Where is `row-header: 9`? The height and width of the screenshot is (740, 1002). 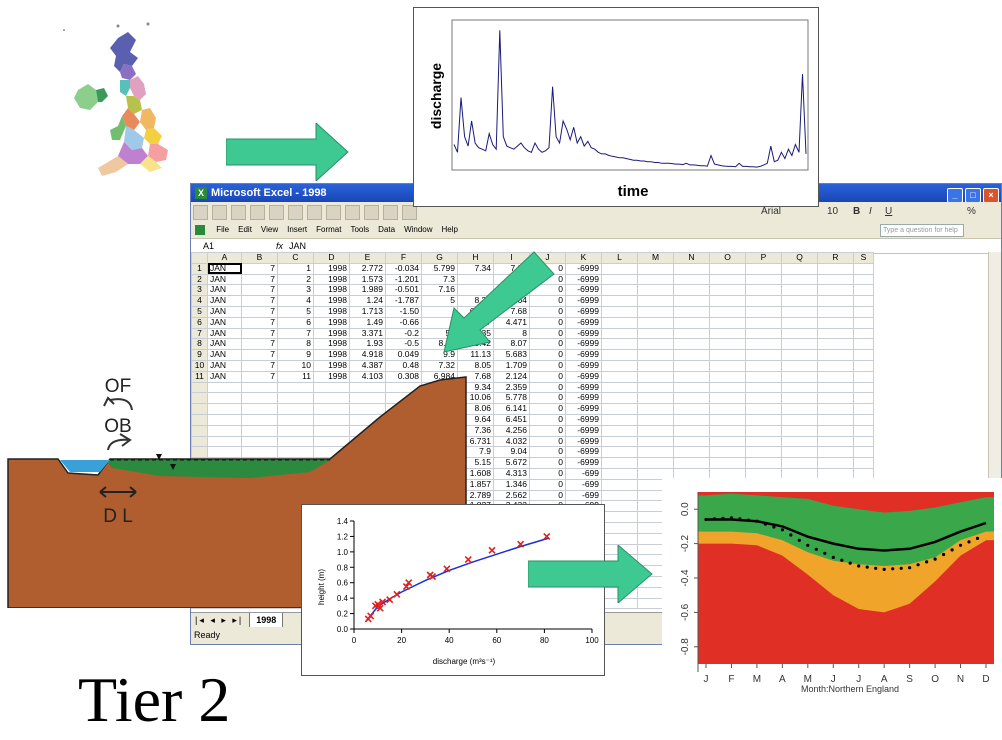
row-header: 9 is located at coordinates (199, 355).